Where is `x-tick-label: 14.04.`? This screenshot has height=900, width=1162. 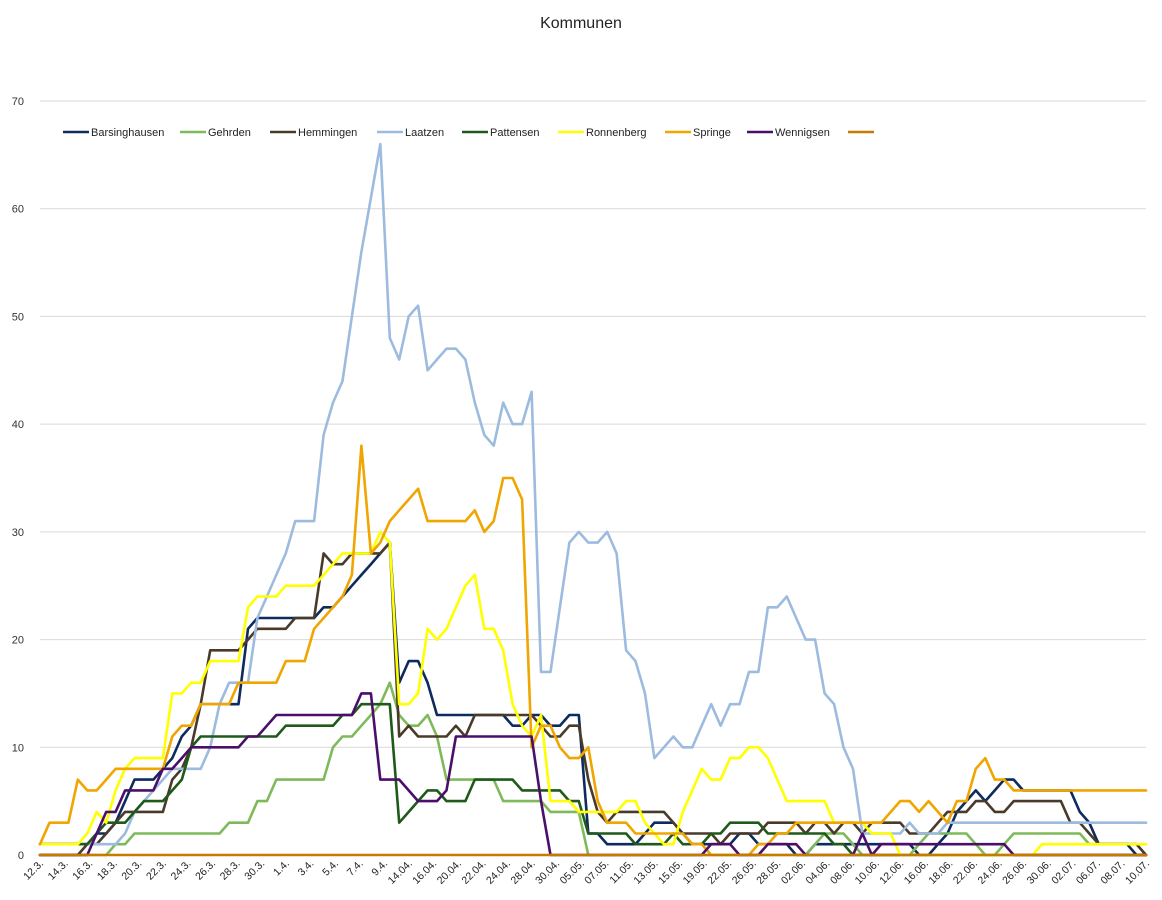 x-tick-label: 14.04. is located at coordinates (400, 872).